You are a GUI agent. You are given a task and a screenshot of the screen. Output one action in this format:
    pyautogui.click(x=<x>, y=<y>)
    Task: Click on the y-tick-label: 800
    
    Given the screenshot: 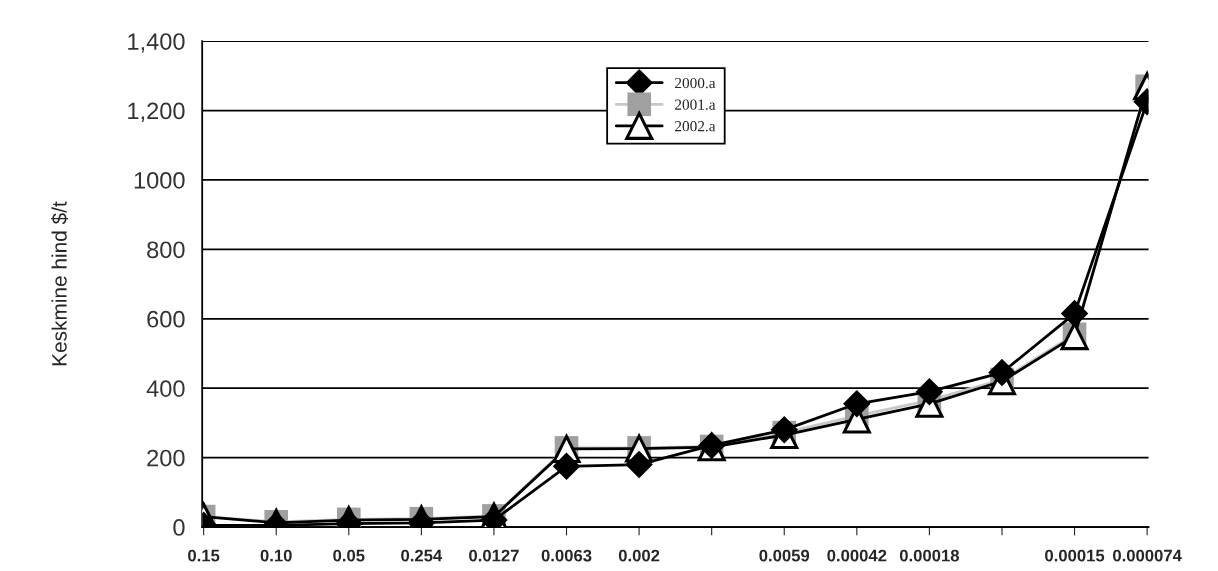 What is the action you would take?
    pyautogui.click(x=166, y=250)
    